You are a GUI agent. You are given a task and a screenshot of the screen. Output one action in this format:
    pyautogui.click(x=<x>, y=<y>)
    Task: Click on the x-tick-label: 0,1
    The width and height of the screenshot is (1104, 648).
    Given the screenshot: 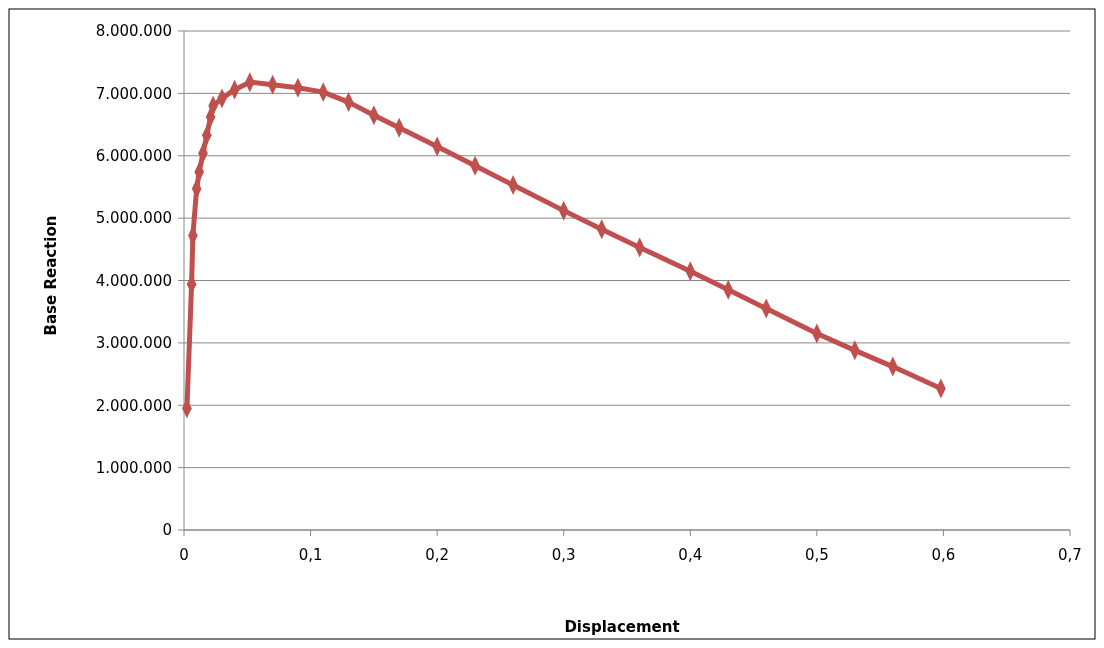 What is the action you would take?
    pyautogui.click(x=310, y=555)
    